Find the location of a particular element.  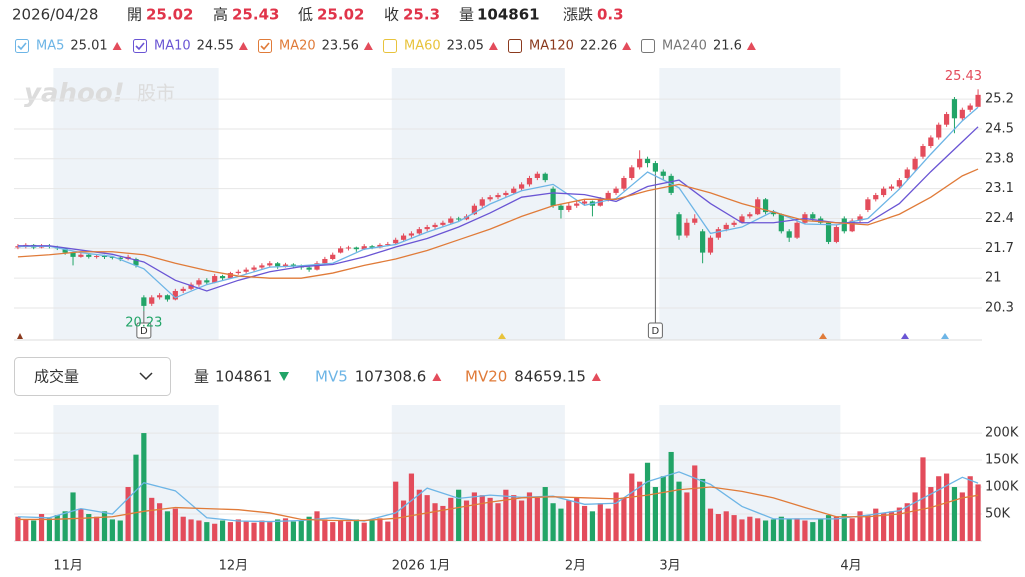

legend-value: 23.56 is located at coordinates (340, 46).